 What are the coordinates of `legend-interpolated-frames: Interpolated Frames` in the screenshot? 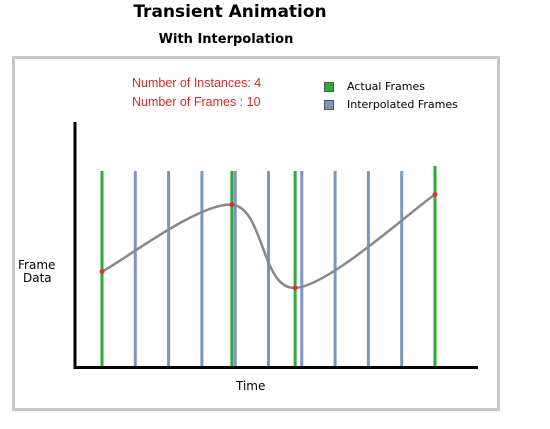 It's located at (391, 104).